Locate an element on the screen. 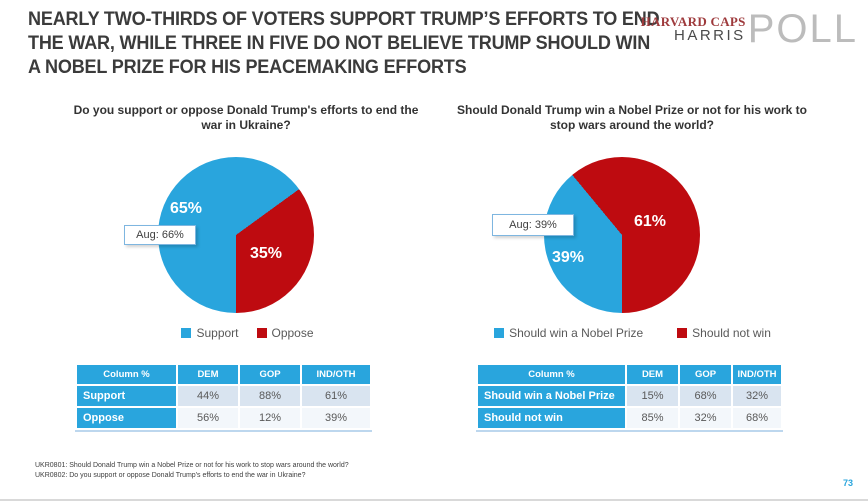 The height and width of the screenshot is (501, 868). legend-item-should-not-win: Should not win is located at coordinates (724, 333).